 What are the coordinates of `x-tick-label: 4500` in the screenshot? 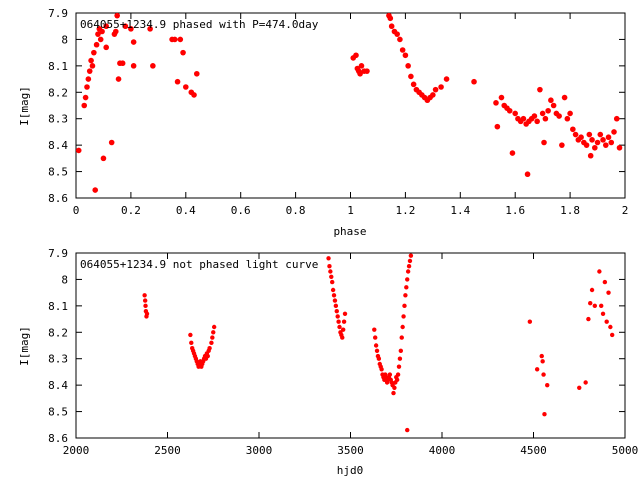 It's located at (533, 450).